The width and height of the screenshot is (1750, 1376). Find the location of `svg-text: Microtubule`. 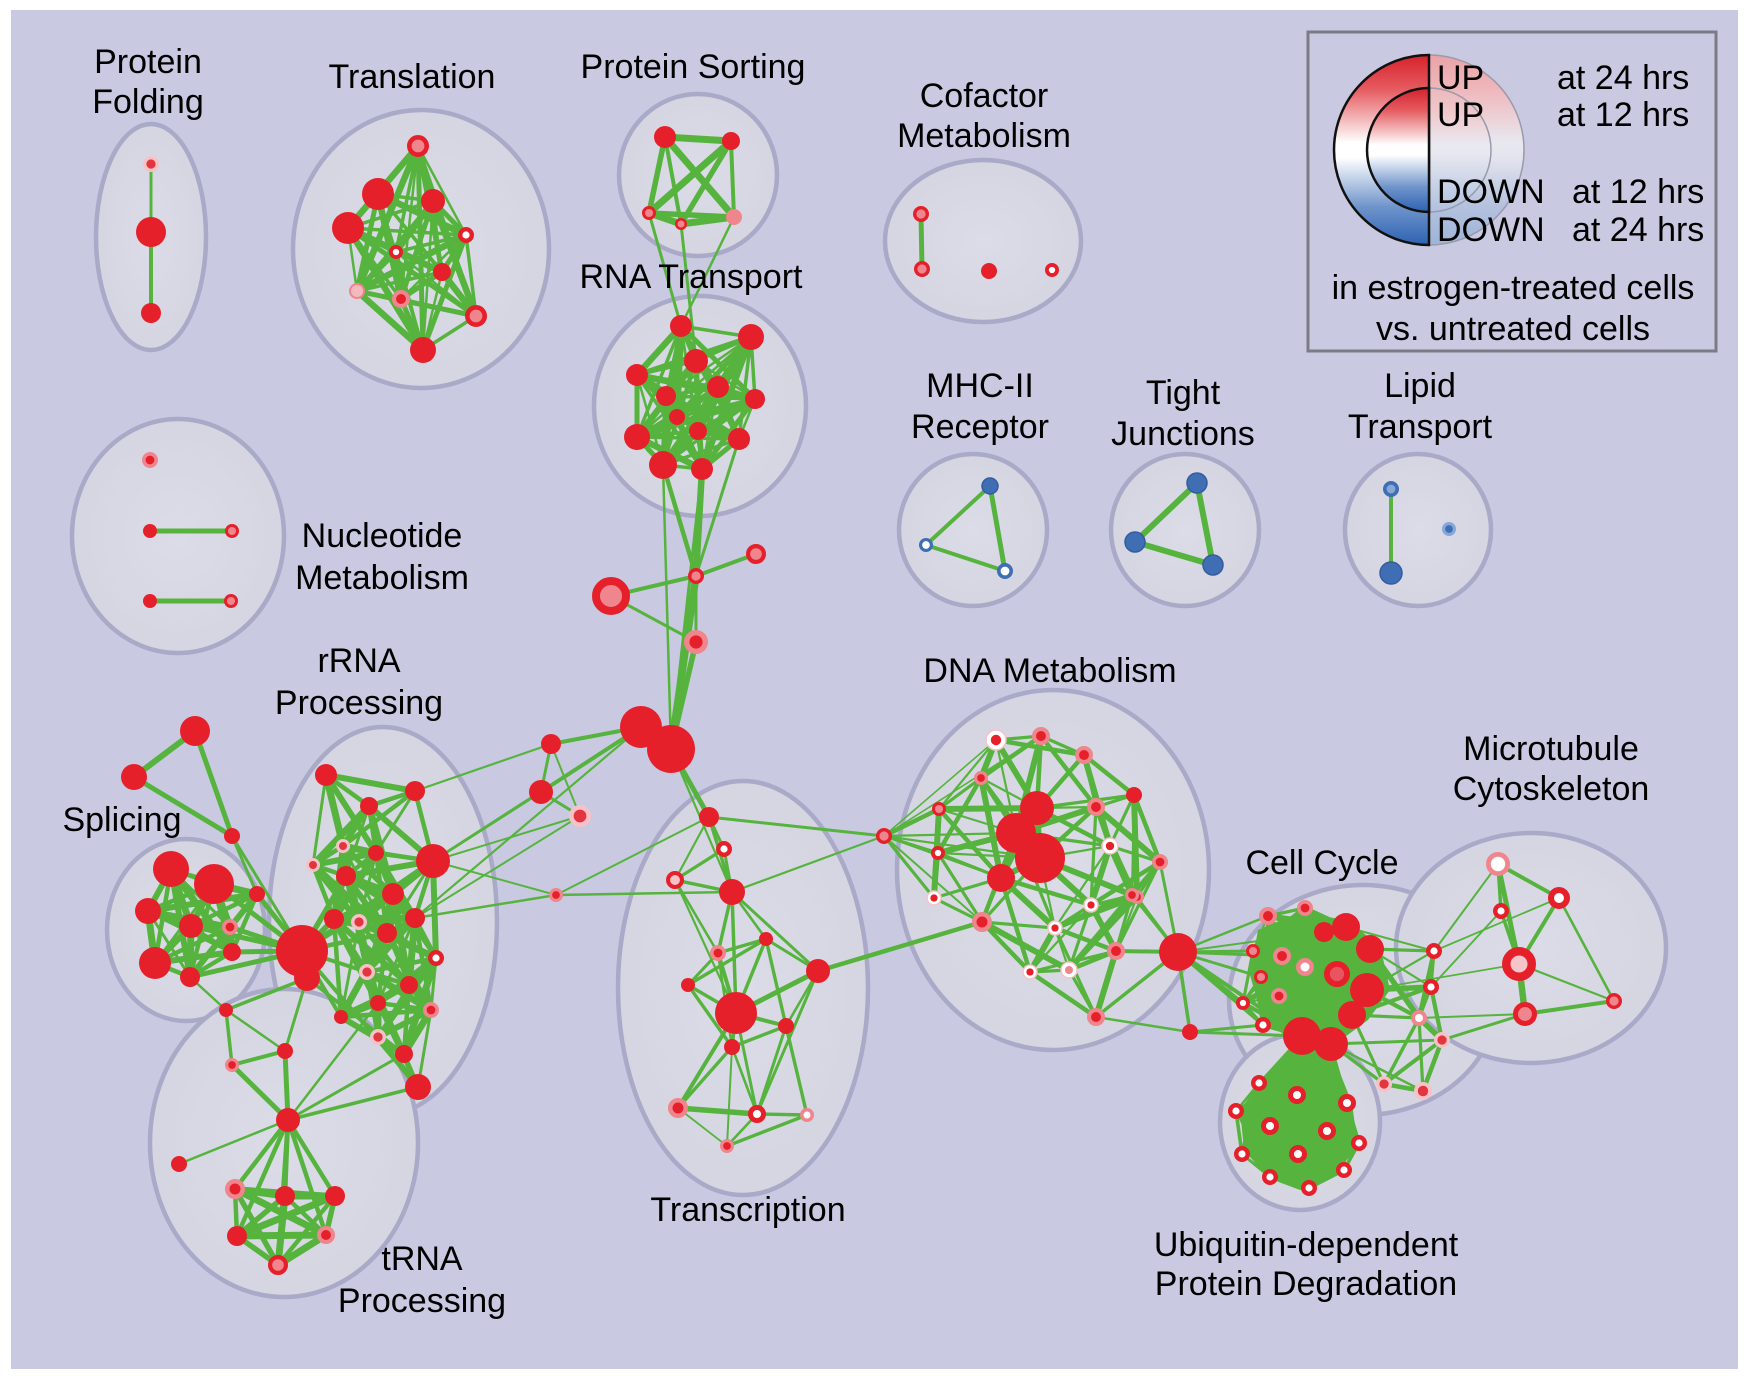

svg-text: Microtubule is located at coordinates (1551, 749).